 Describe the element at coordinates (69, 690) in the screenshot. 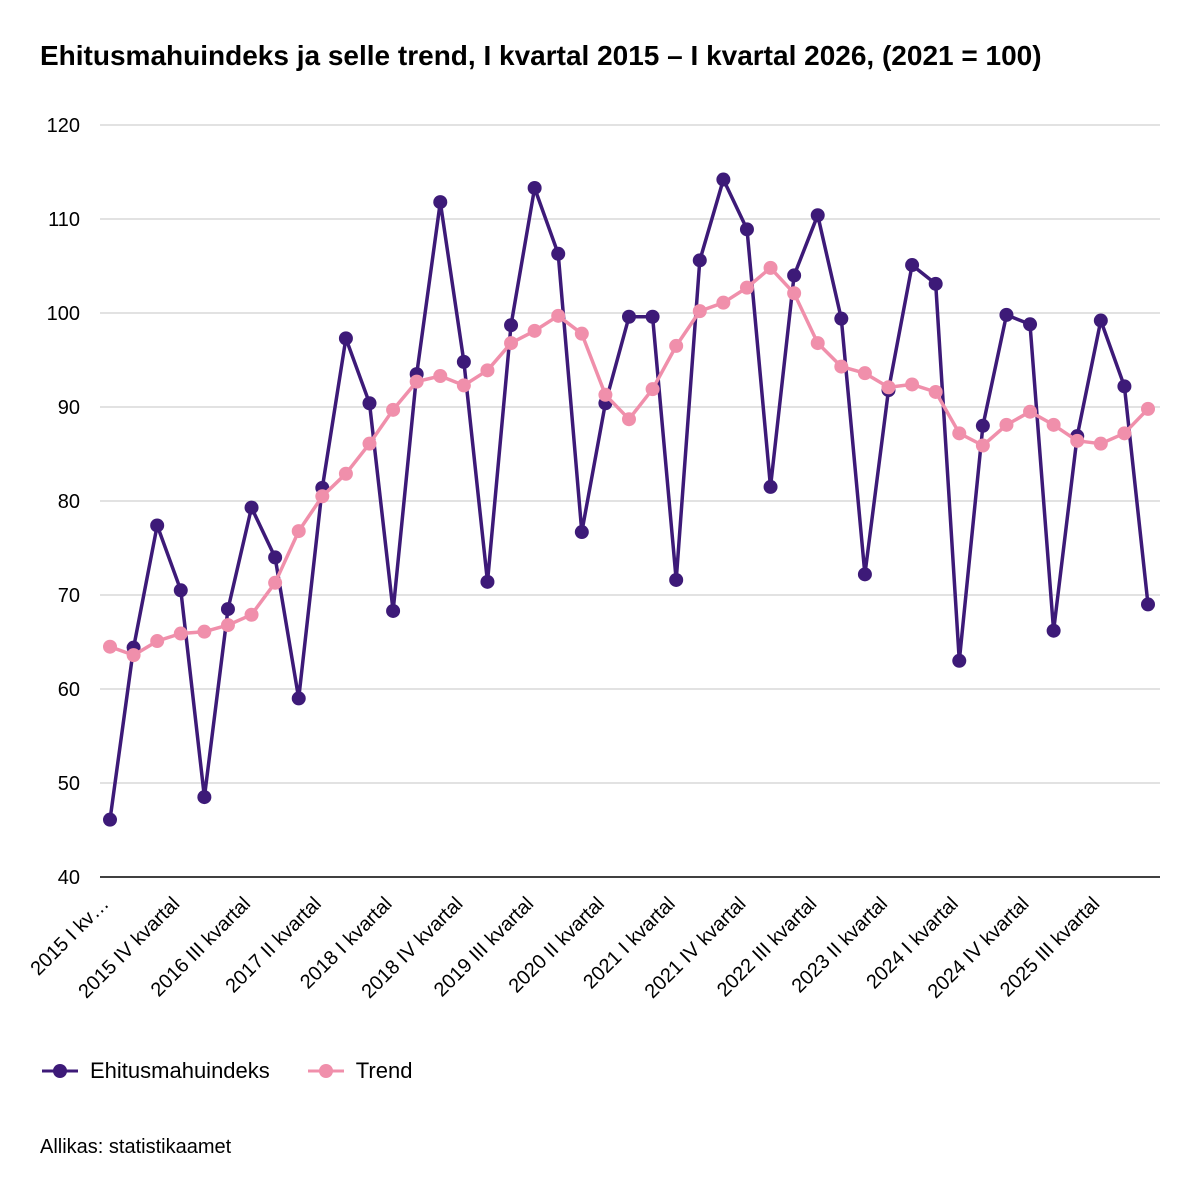

I see `y-tick-label-60: 60` at that location.